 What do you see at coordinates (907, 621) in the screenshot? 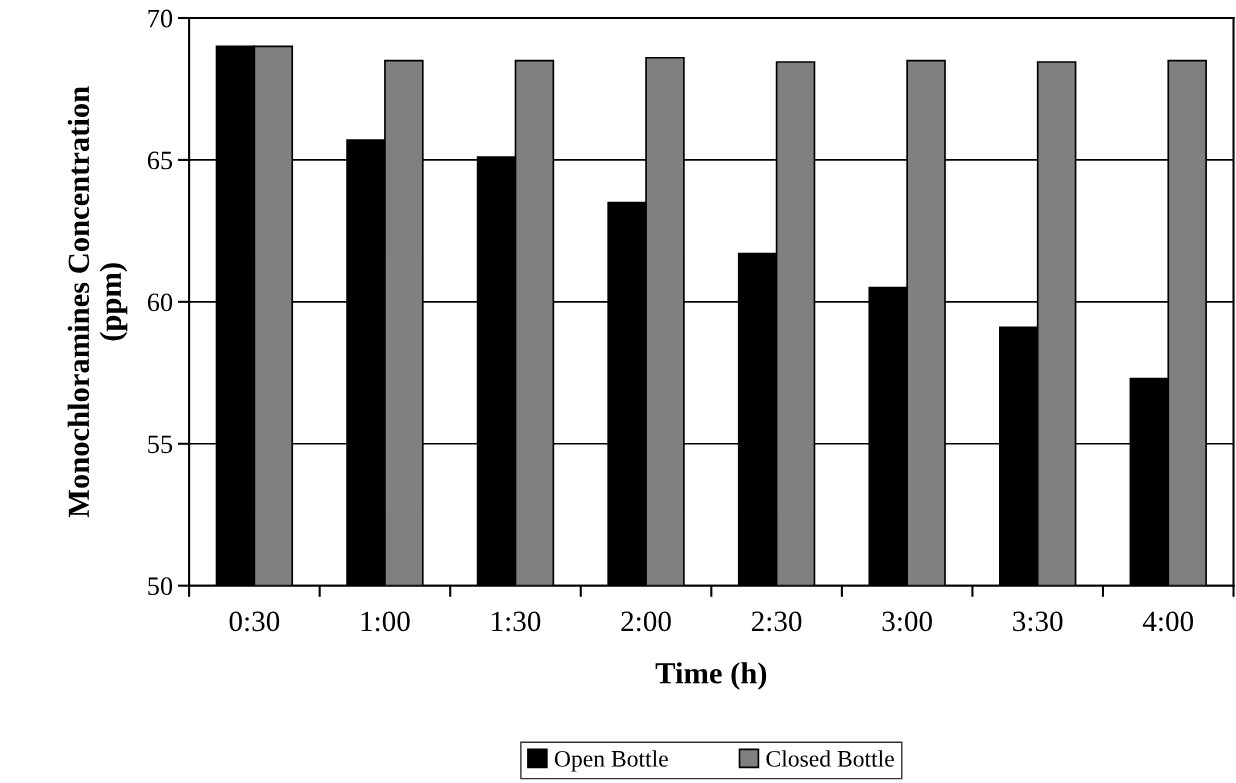
I see `x-tick-label: 3:00` at bounding box center [907, 621].